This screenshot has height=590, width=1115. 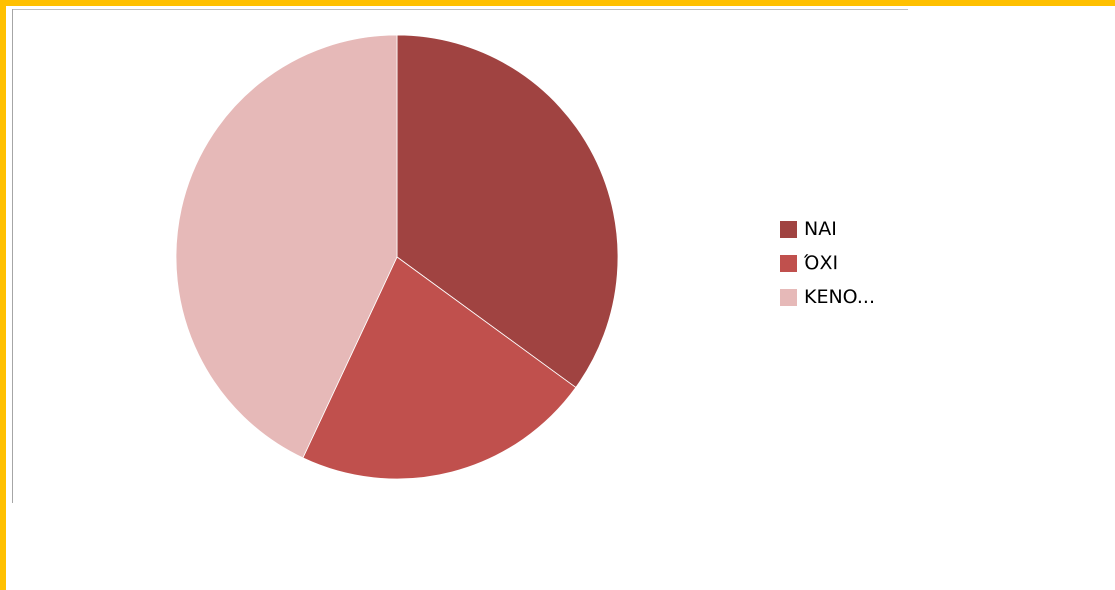 What do you see at coordinates (460, 9) in the screenshot?
I see `chart-border-top` at bounding box center [460, 9].